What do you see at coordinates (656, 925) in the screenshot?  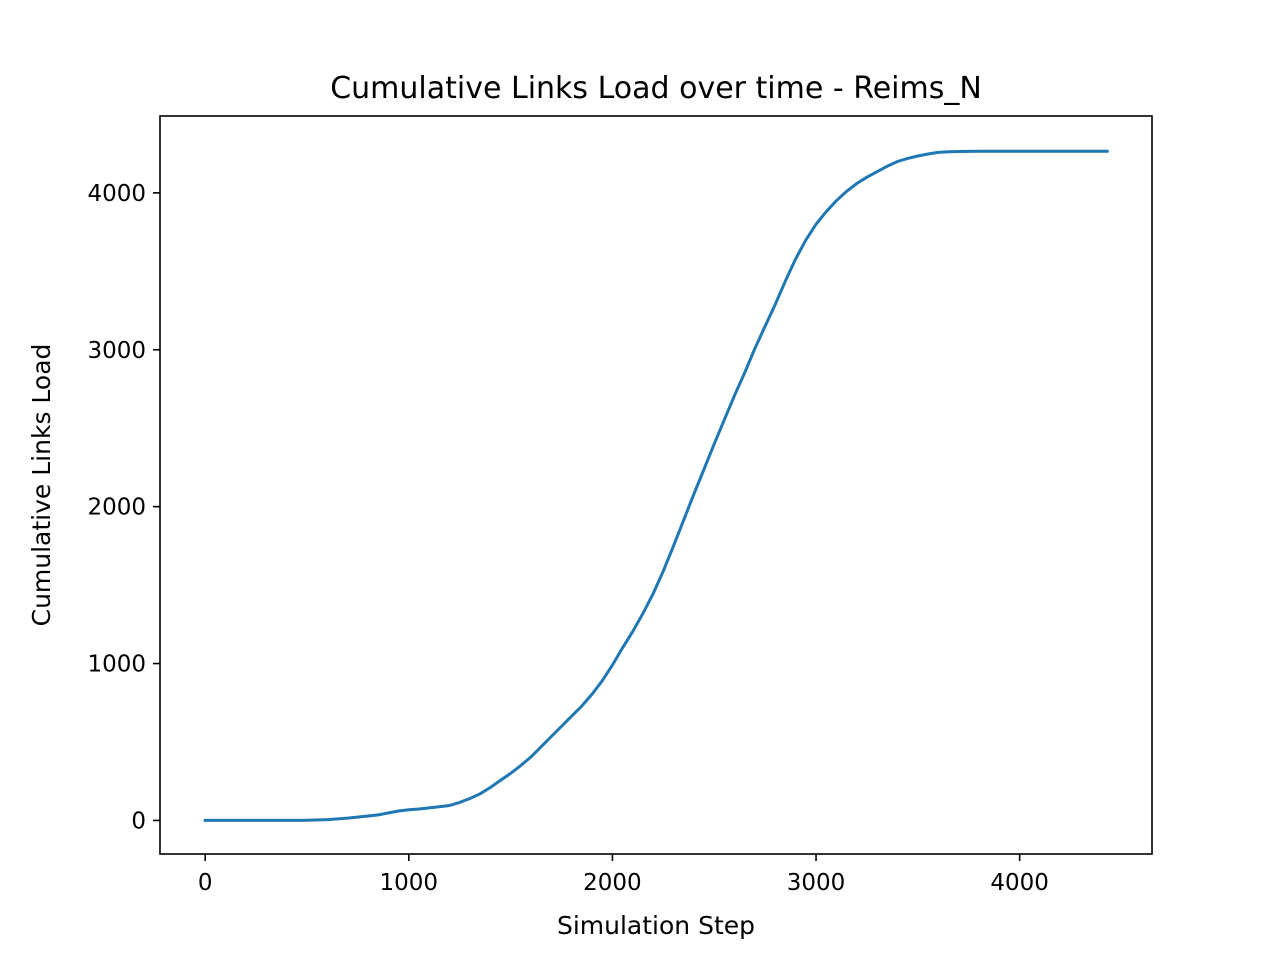 I see `x-axis-label: Simulation Step` at bounding box center [656, 925].